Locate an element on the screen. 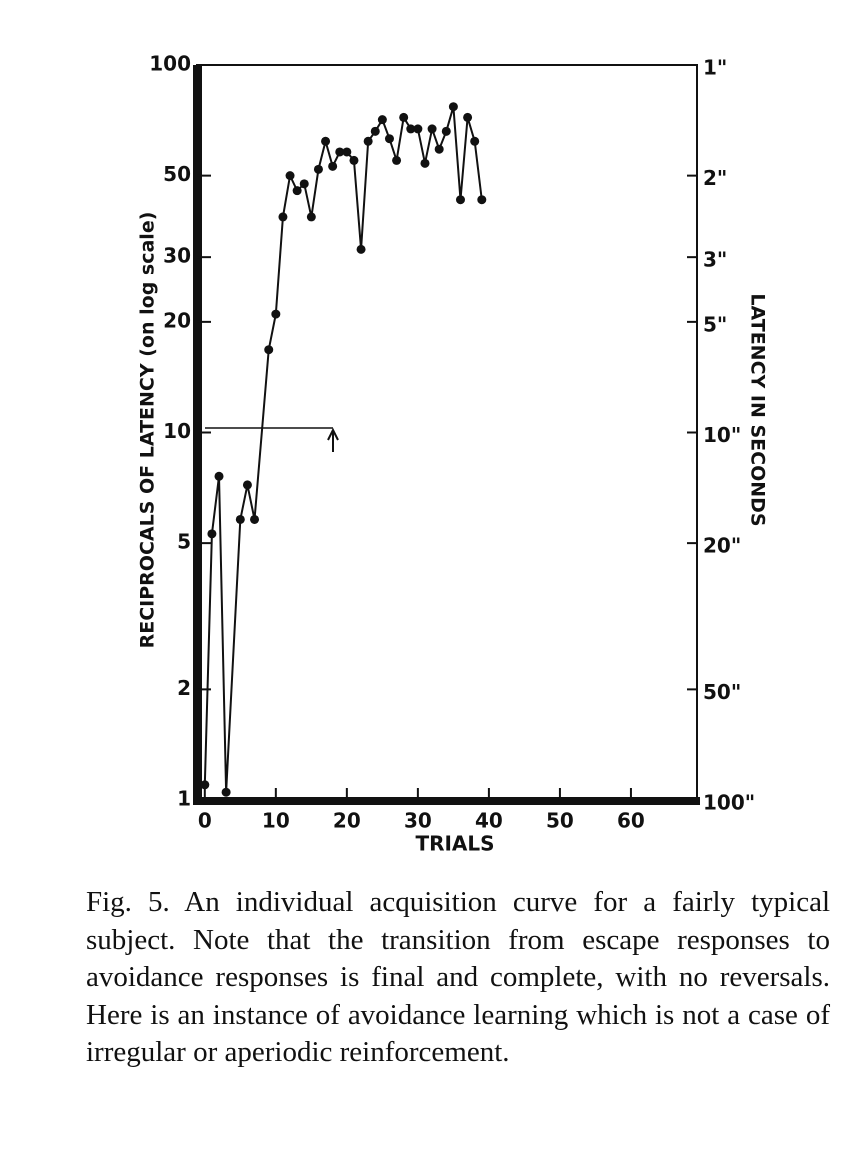 This screenshot has height=1152, width=868. x-axis-label: TRIALS is located at coordinates (454, 844).